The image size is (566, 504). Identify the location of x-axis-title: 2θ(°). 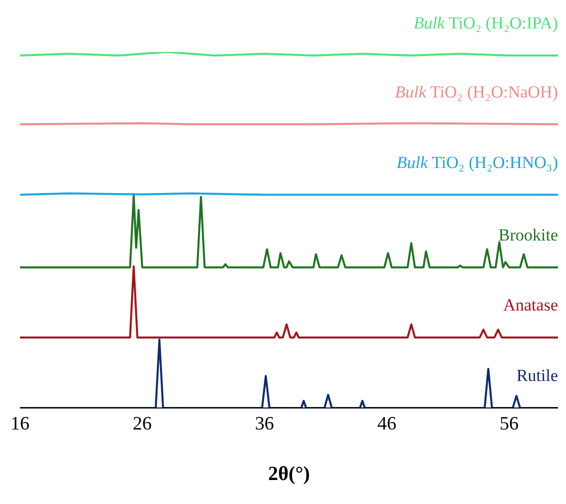
(289, 474).